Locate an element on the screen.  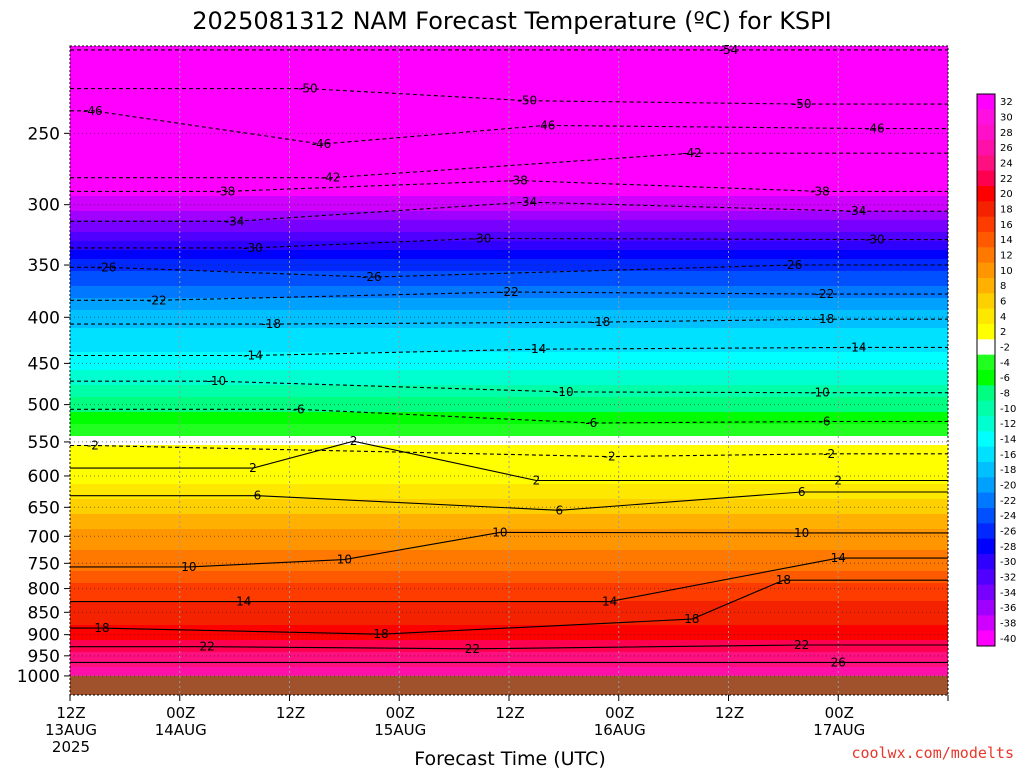
y-tick-label: 650 is located at coordinates (44, 508).